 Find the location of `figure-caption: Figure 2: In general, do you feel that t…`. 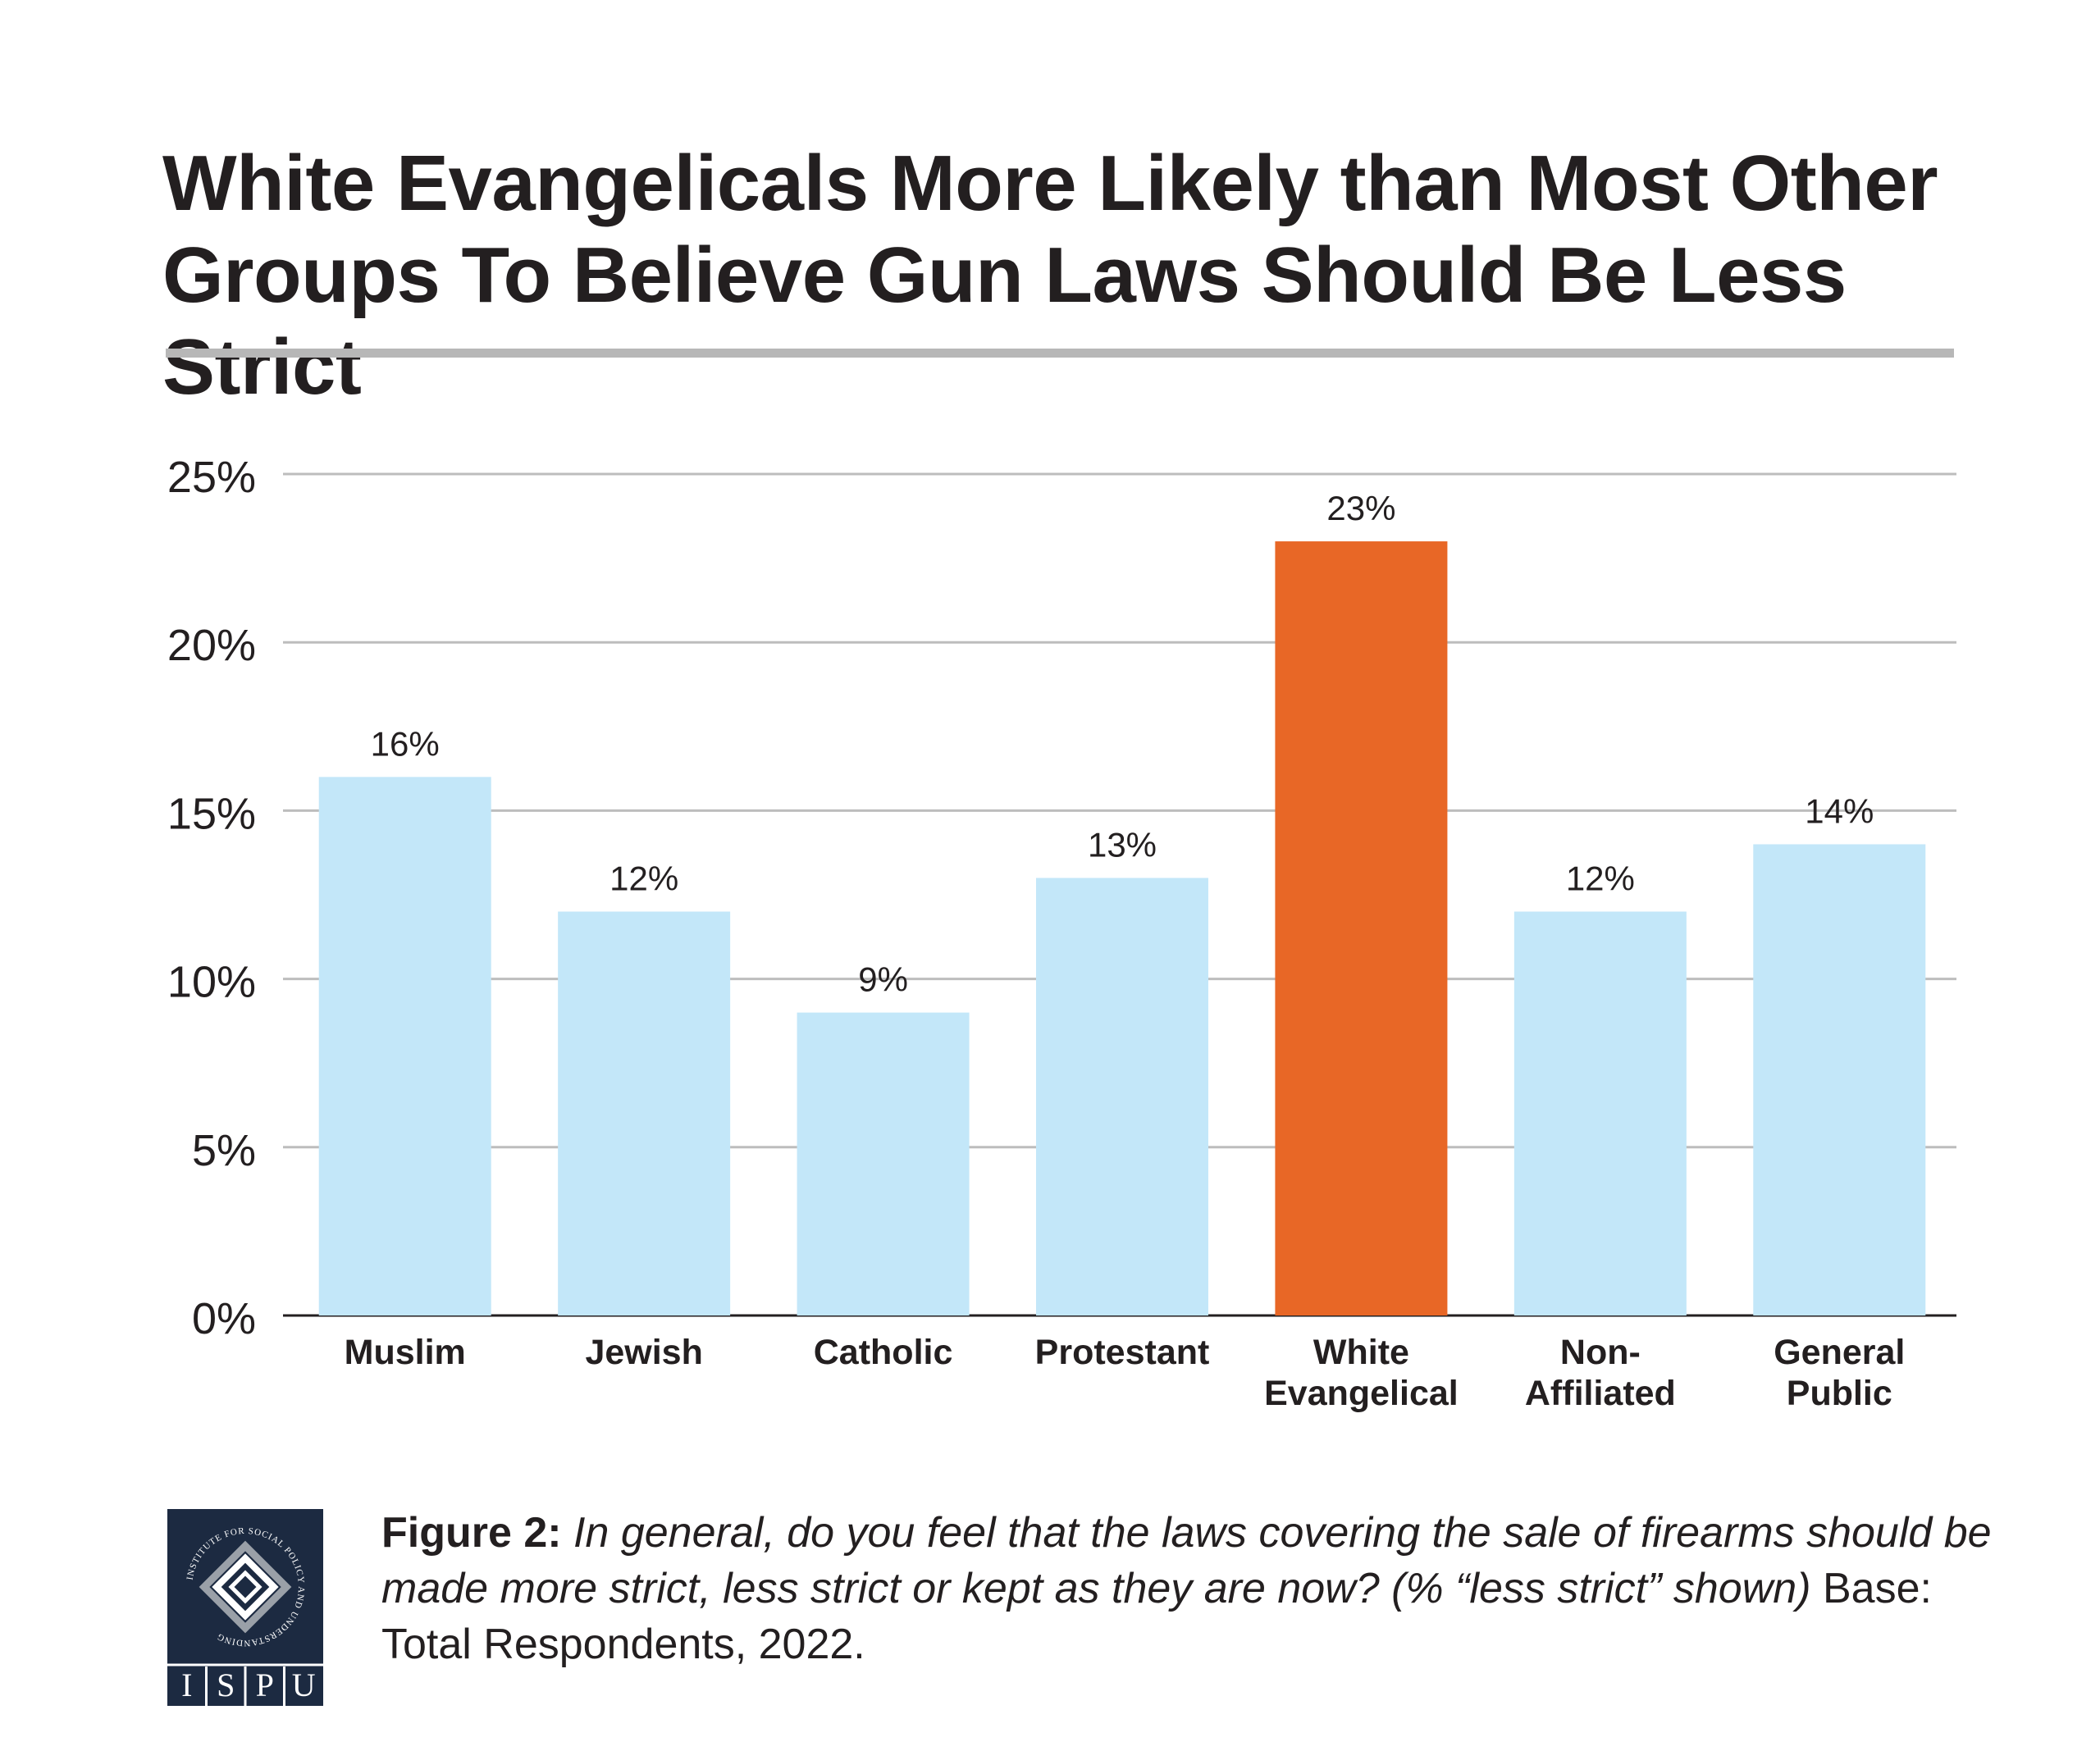

figure-caption: Figure 2: In general, do you feel that t… is located at coordinates (1206, 1588).